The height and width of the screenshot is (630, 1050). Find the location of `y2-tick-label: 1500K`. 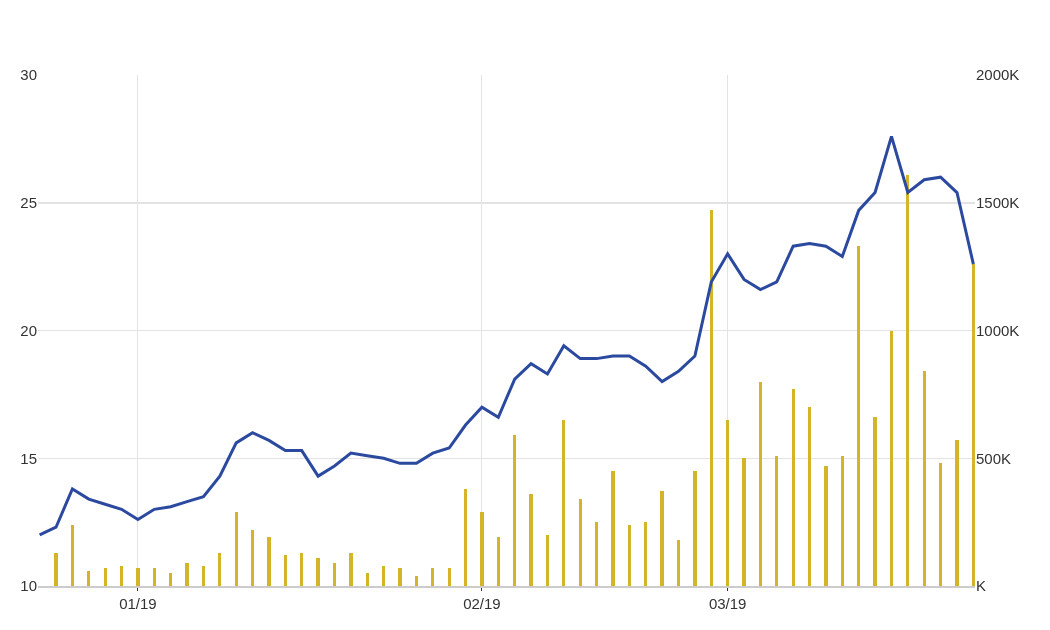

y2-tick-label: 1500K is located at coordinates (998, 202).